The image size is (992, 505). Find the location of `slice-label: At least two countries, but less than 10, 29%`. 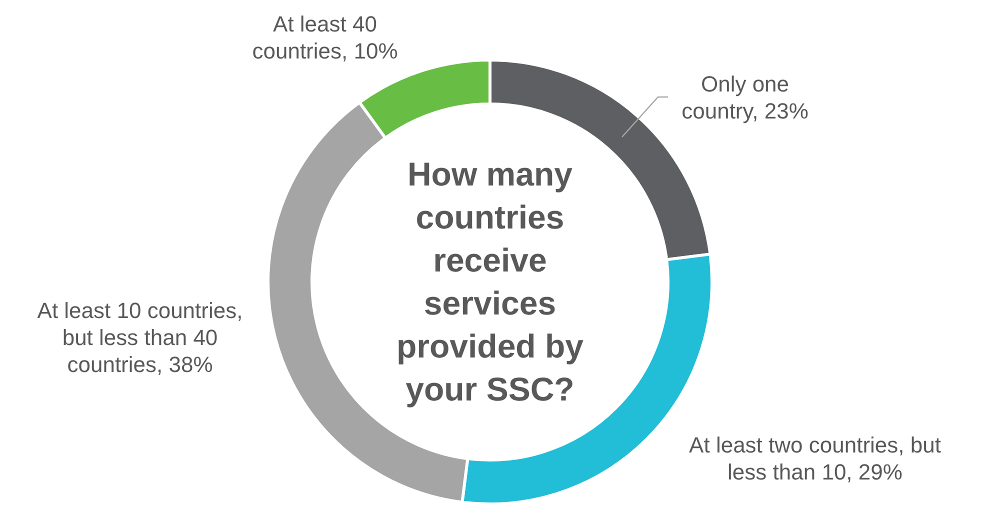

slice-label: At least two countries, but less than 10, 29% is located at coordinates (815, 458).